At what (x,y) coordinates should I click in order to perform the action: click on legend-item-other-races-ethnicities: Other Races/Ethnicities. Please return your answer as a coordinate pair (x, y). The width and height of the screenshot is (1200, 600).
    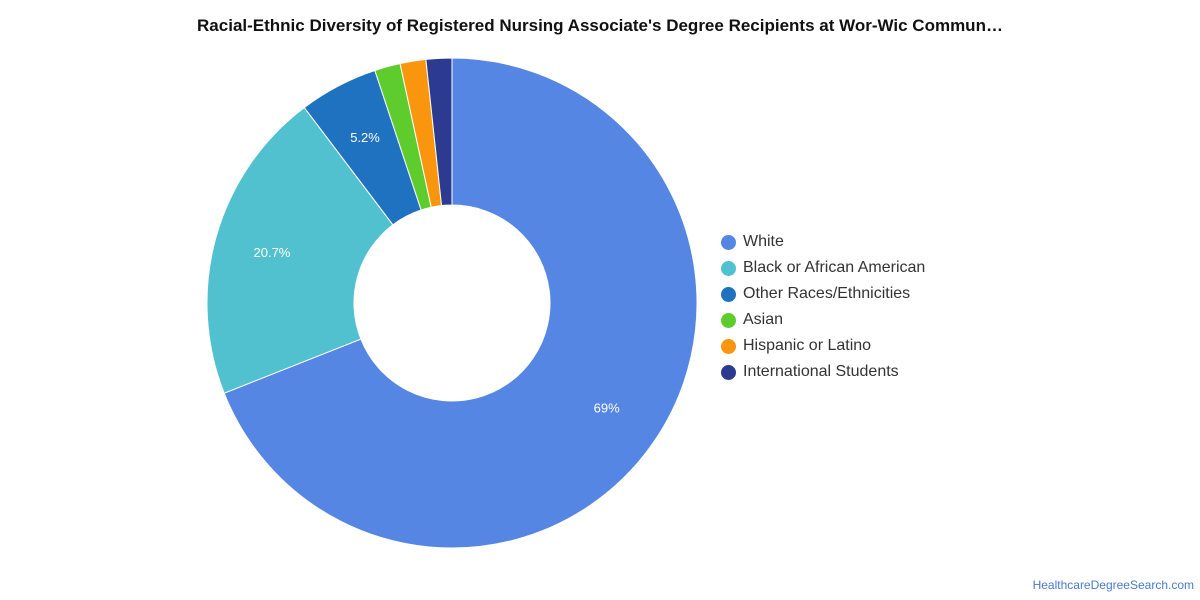
    Looking at the image, I should click on (823, 294).